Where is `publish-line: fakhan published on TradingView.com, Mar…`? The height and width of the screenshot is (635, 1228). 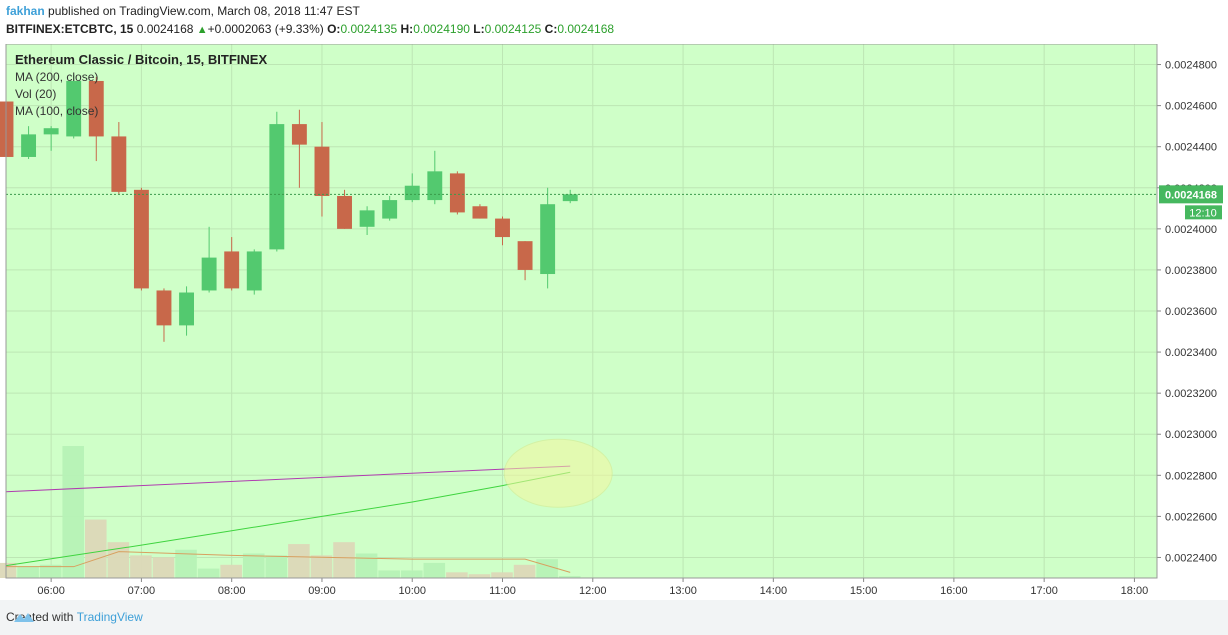
publish-line: fakhan published on TradingView.com, Mar… is located at coordinates (183, 11).